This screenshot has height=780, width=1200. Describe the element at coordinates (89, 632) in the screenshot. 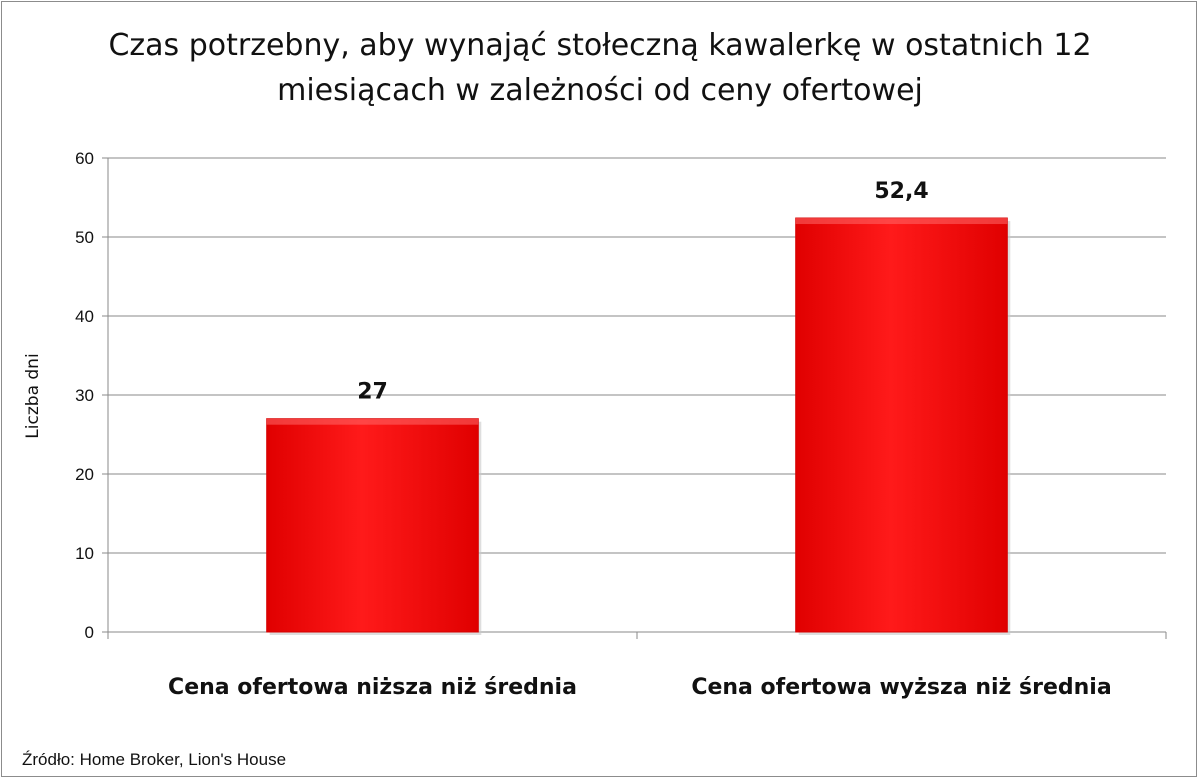

I see `y-tick-label: 0` at that location.